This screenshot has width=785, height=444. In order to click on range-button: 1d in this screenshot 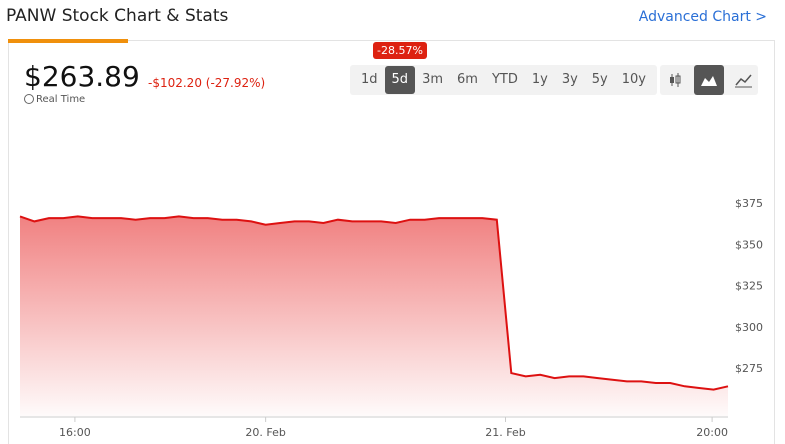, I will do `click(369, 79)`.